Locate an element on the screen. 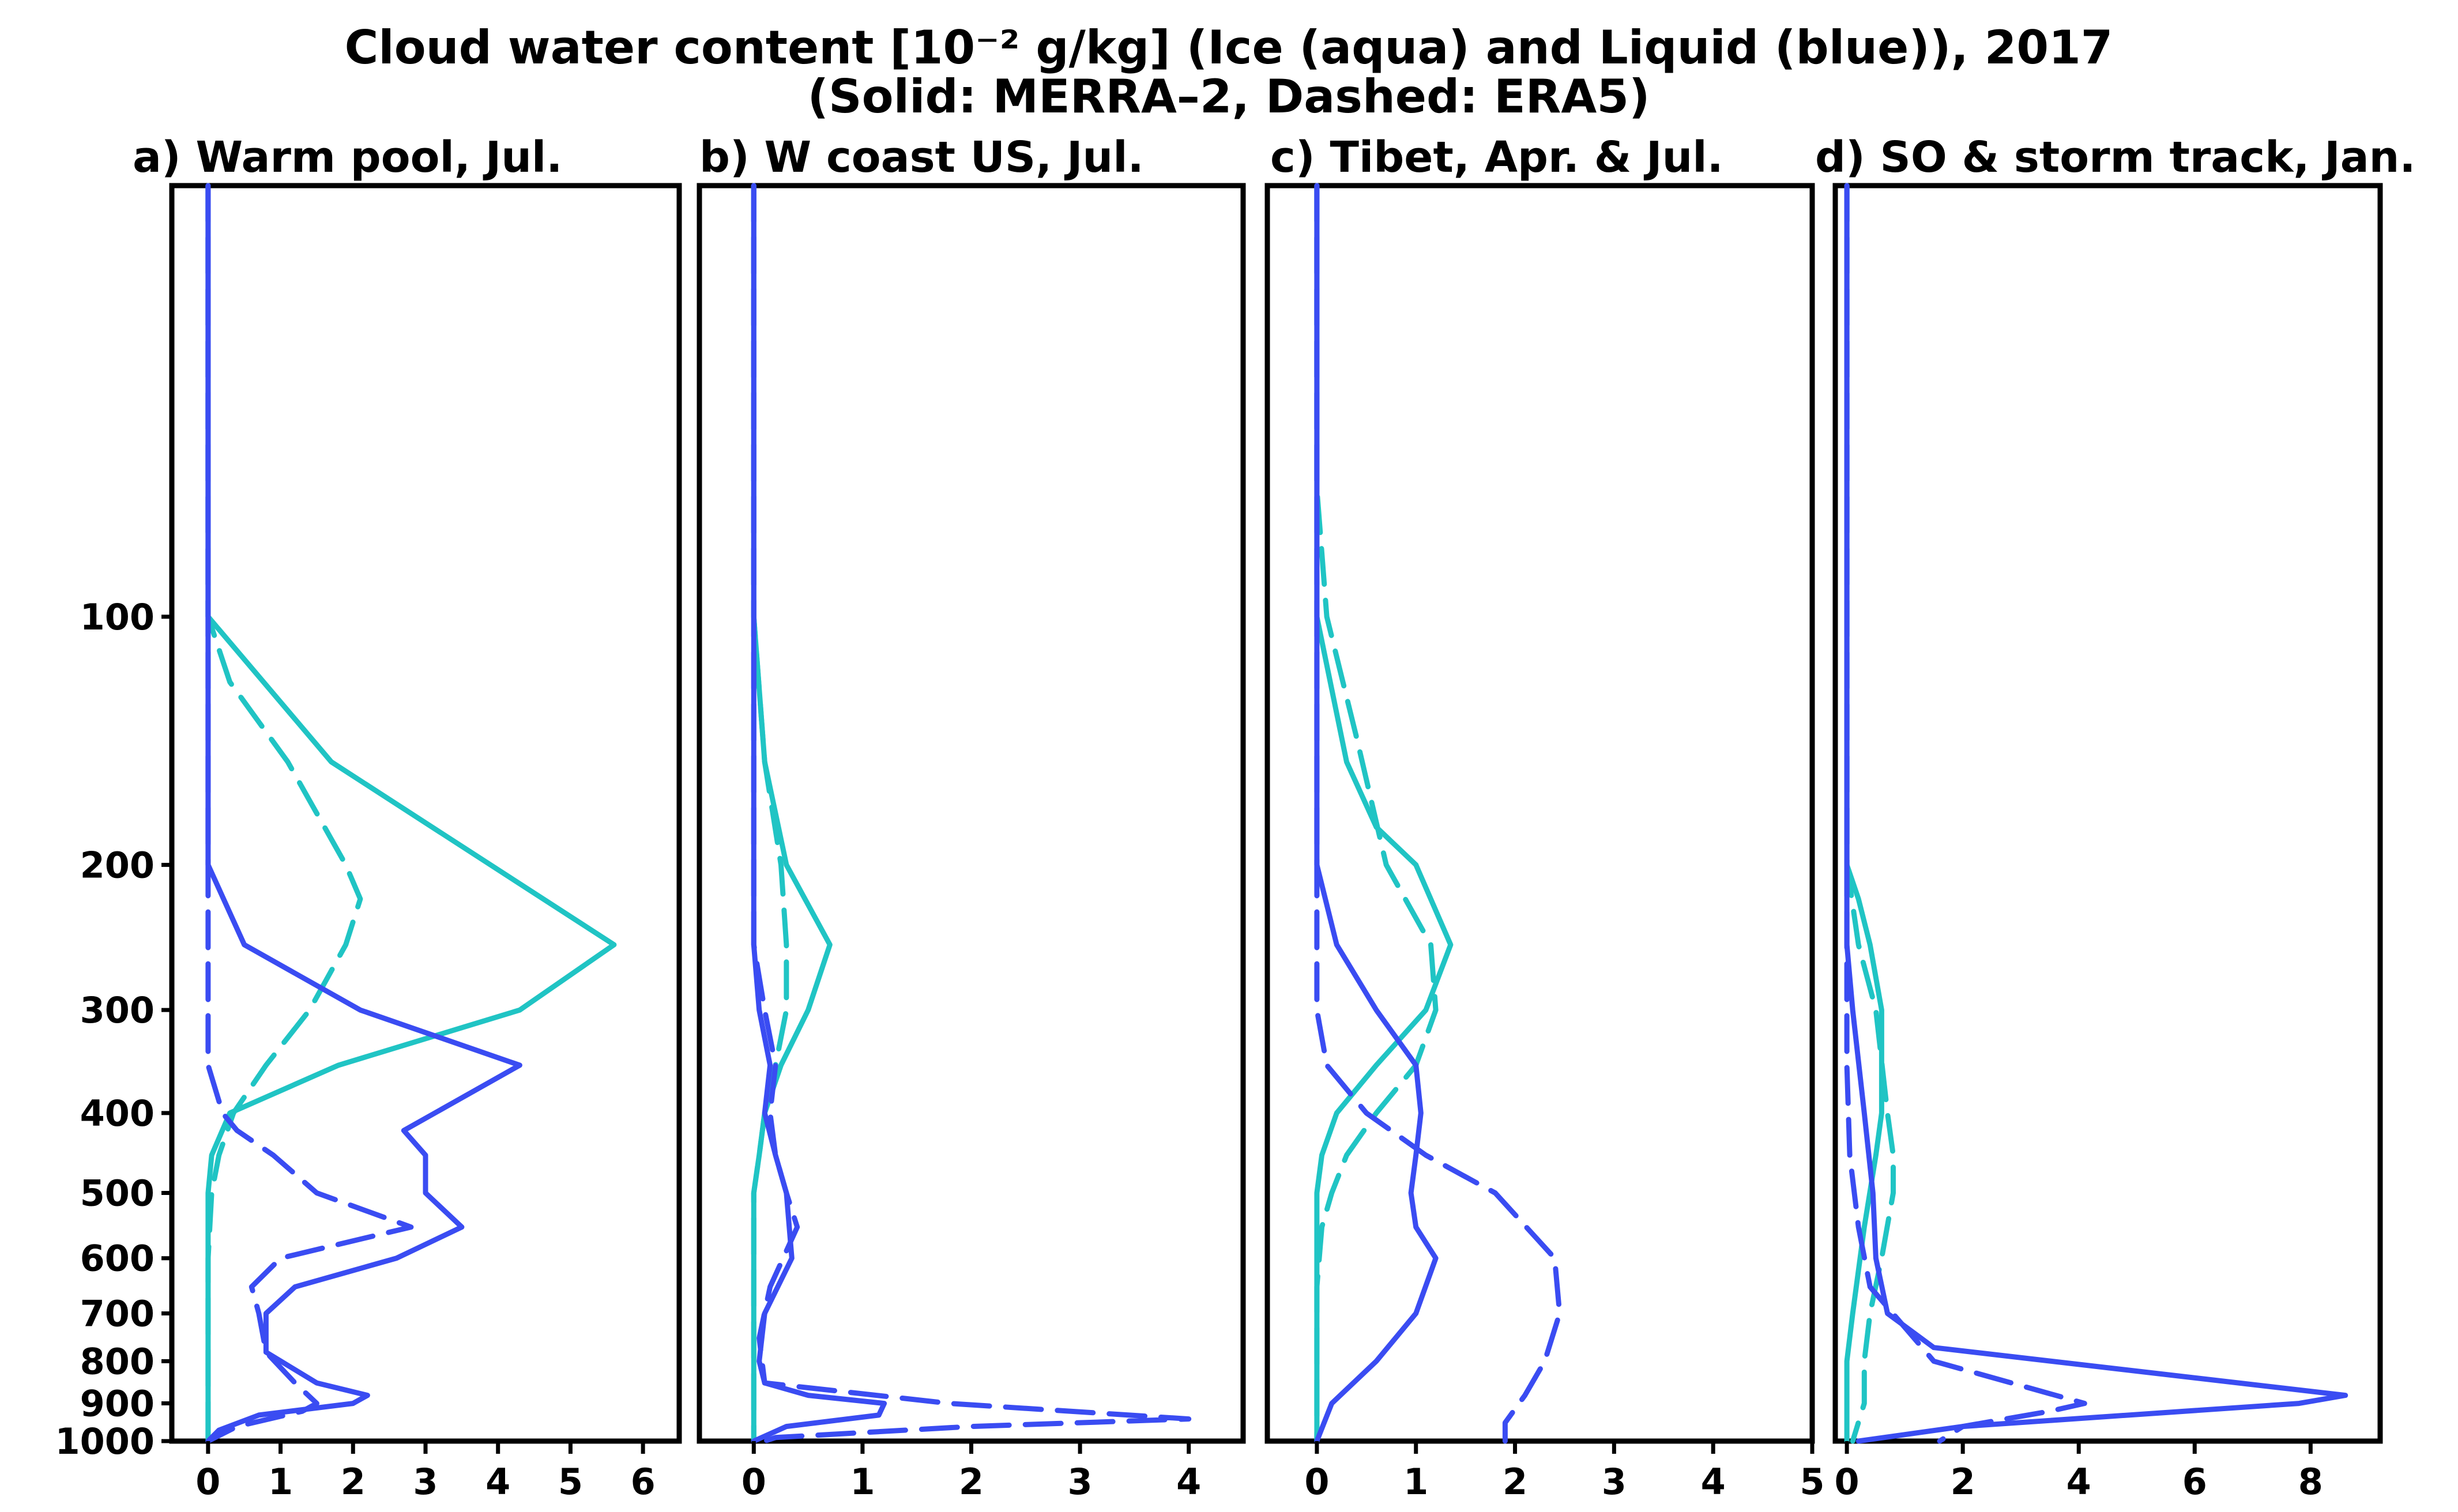 The height and width of the screenshot is (1512, 2458). y-tick-label: 100 is located at coordinates (117, 617).